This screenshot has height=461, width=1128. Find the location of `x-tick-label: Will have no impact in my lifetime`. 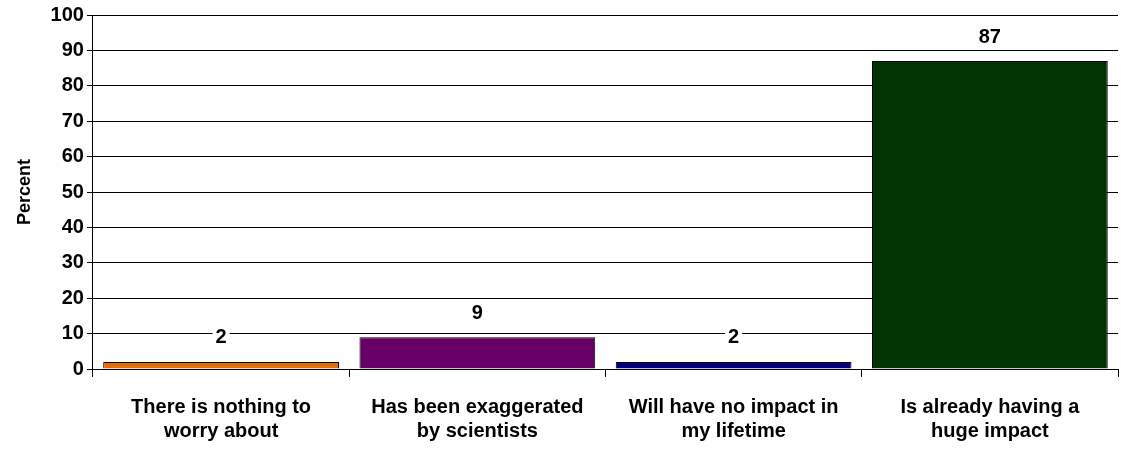

x-tick-label: Will have no impact in my lifetime is located at coordinates (733, 417).